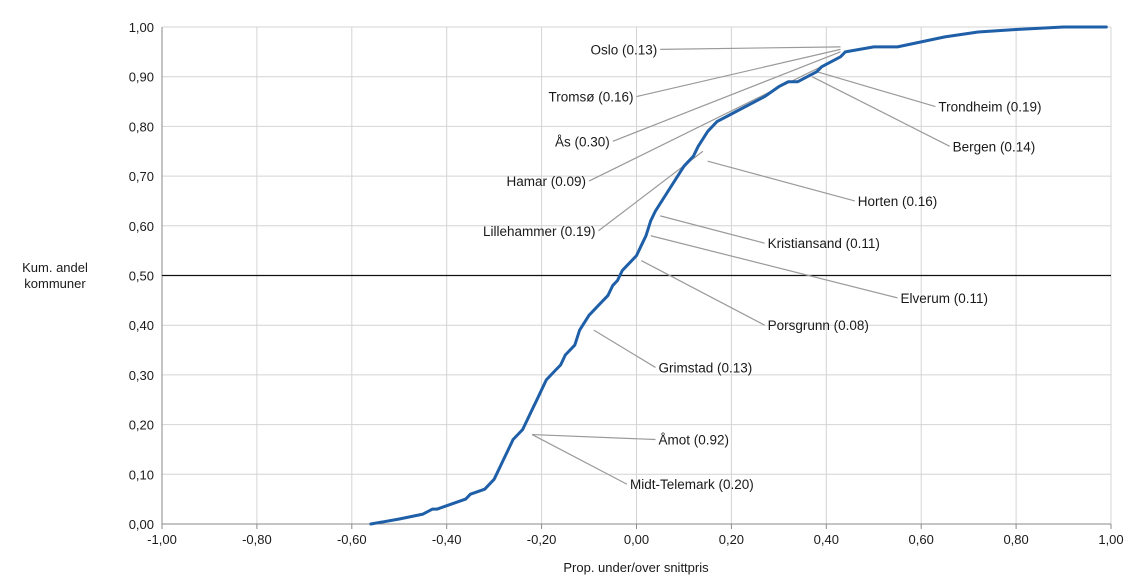 The height and width of the screenshot is (577, 1131). Describe the element at coordinates (141, 77) in the screenshot. I see `y-tick-label: 0,90` at that location.